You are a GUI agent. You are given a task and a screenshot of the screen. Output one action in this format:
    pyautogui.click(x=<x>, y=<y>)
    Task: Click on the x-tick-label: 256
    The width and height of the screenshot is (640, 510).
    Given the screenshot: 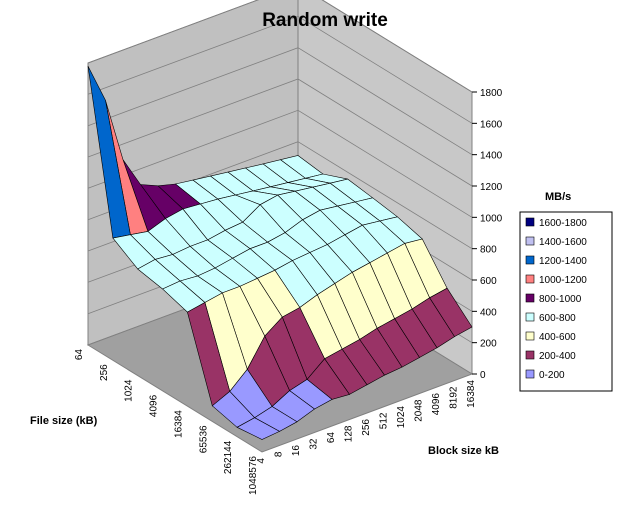 What is the action you would take?
    pyautogui.click(x=104, y=372)
    